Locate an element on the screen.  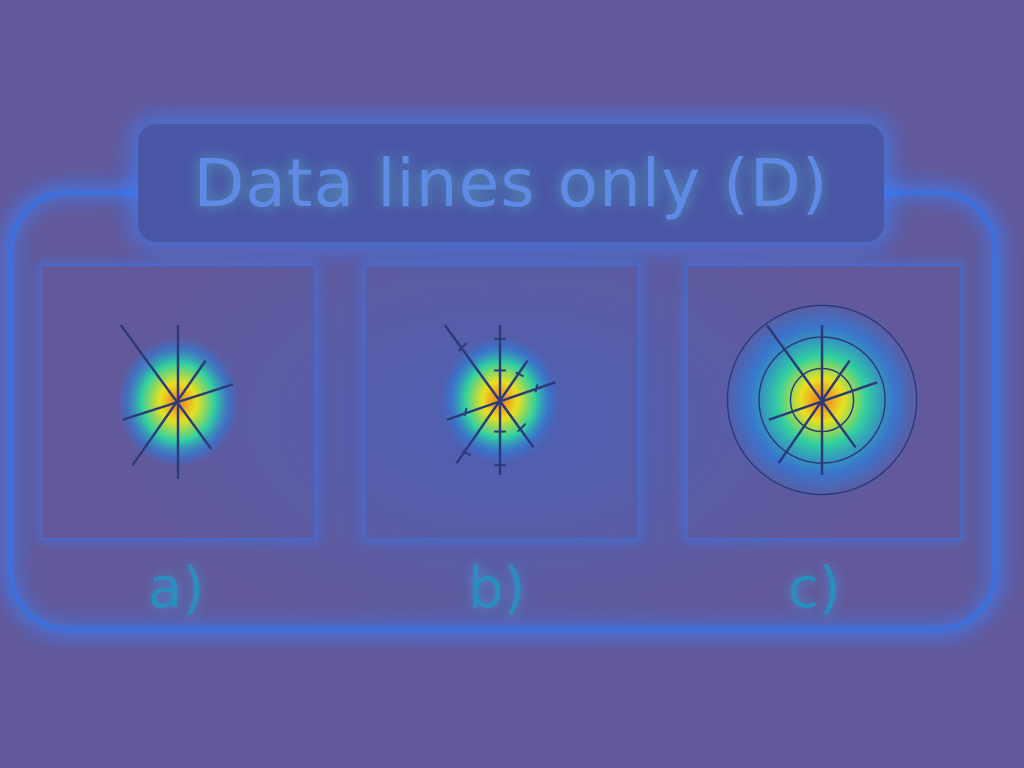
panel-a-graphic is located at coordinates (178, 401).